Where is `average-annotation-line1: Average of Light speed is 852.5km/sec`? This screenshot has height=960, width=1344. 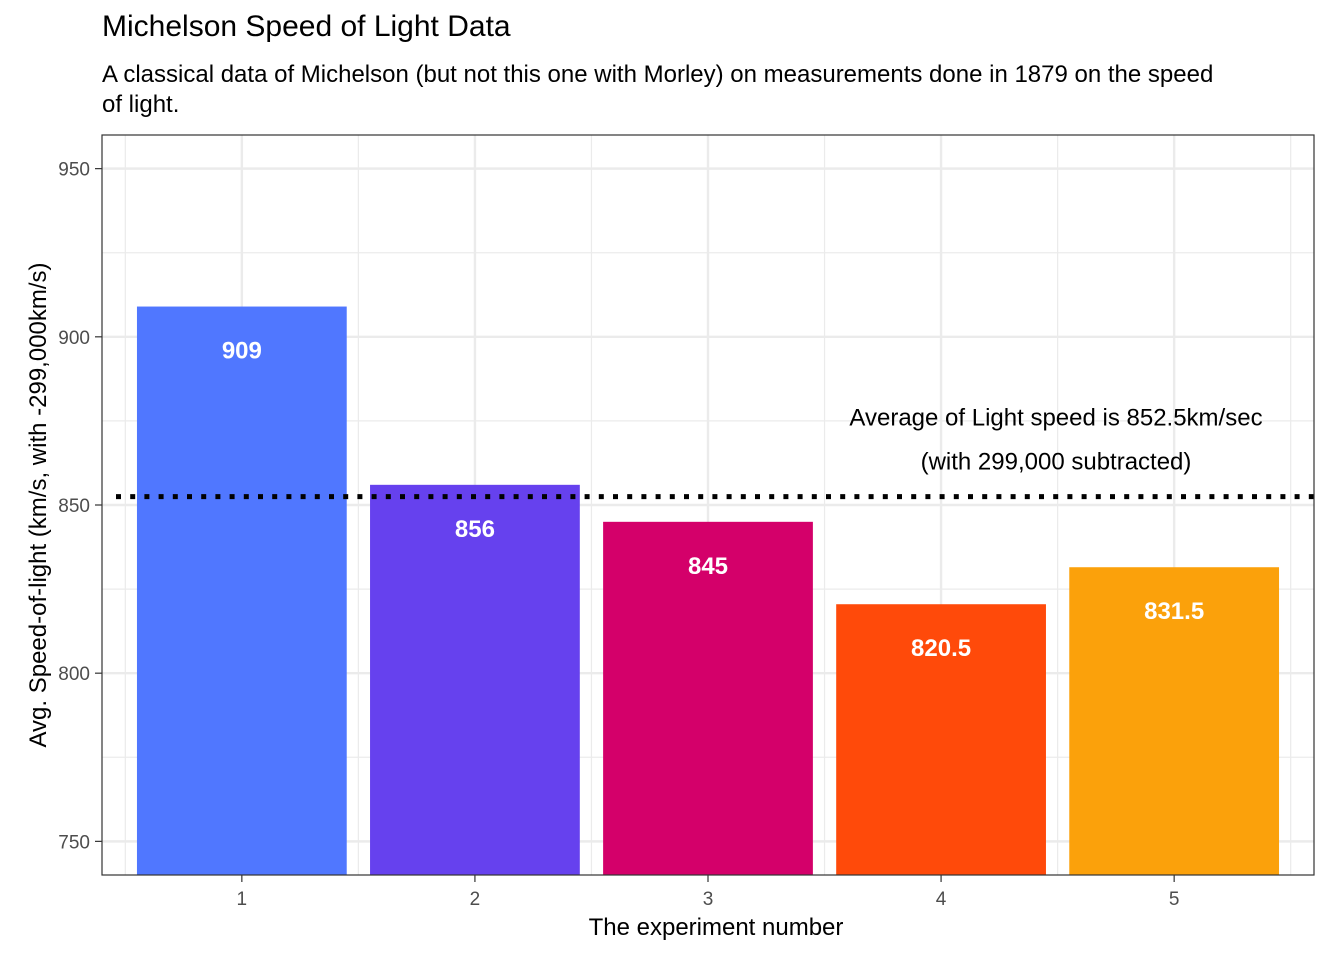
average-annotation-line1: Average of Light speed is 852.5km/sec is located at coordinates (1055, 418).